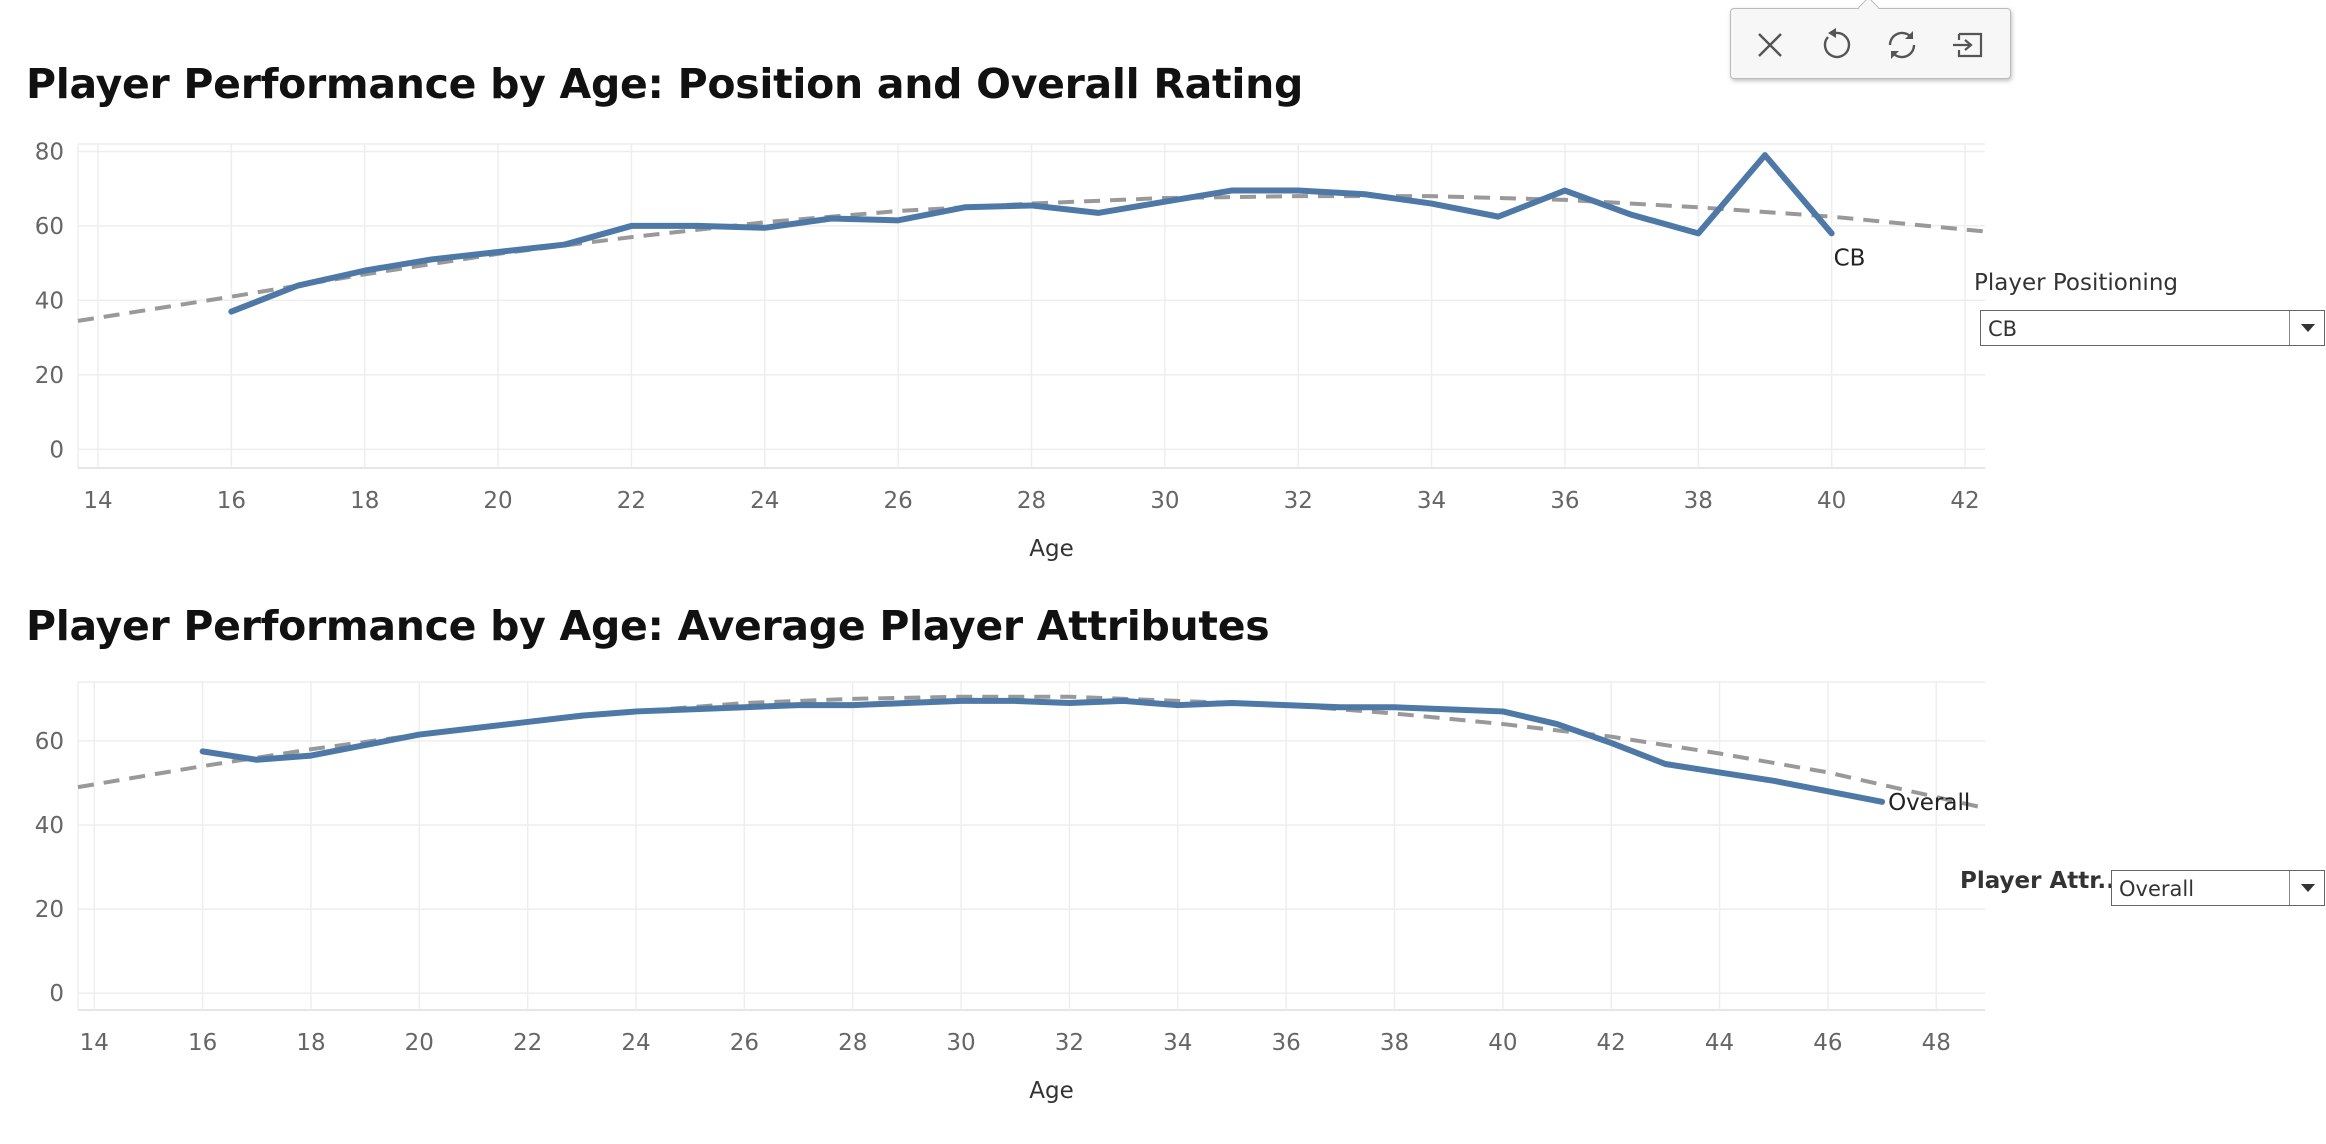  Describe the element at coordinates (2076, 283) in the screenshot. I see `filter-positioning-label: Player Positioning` at that location.